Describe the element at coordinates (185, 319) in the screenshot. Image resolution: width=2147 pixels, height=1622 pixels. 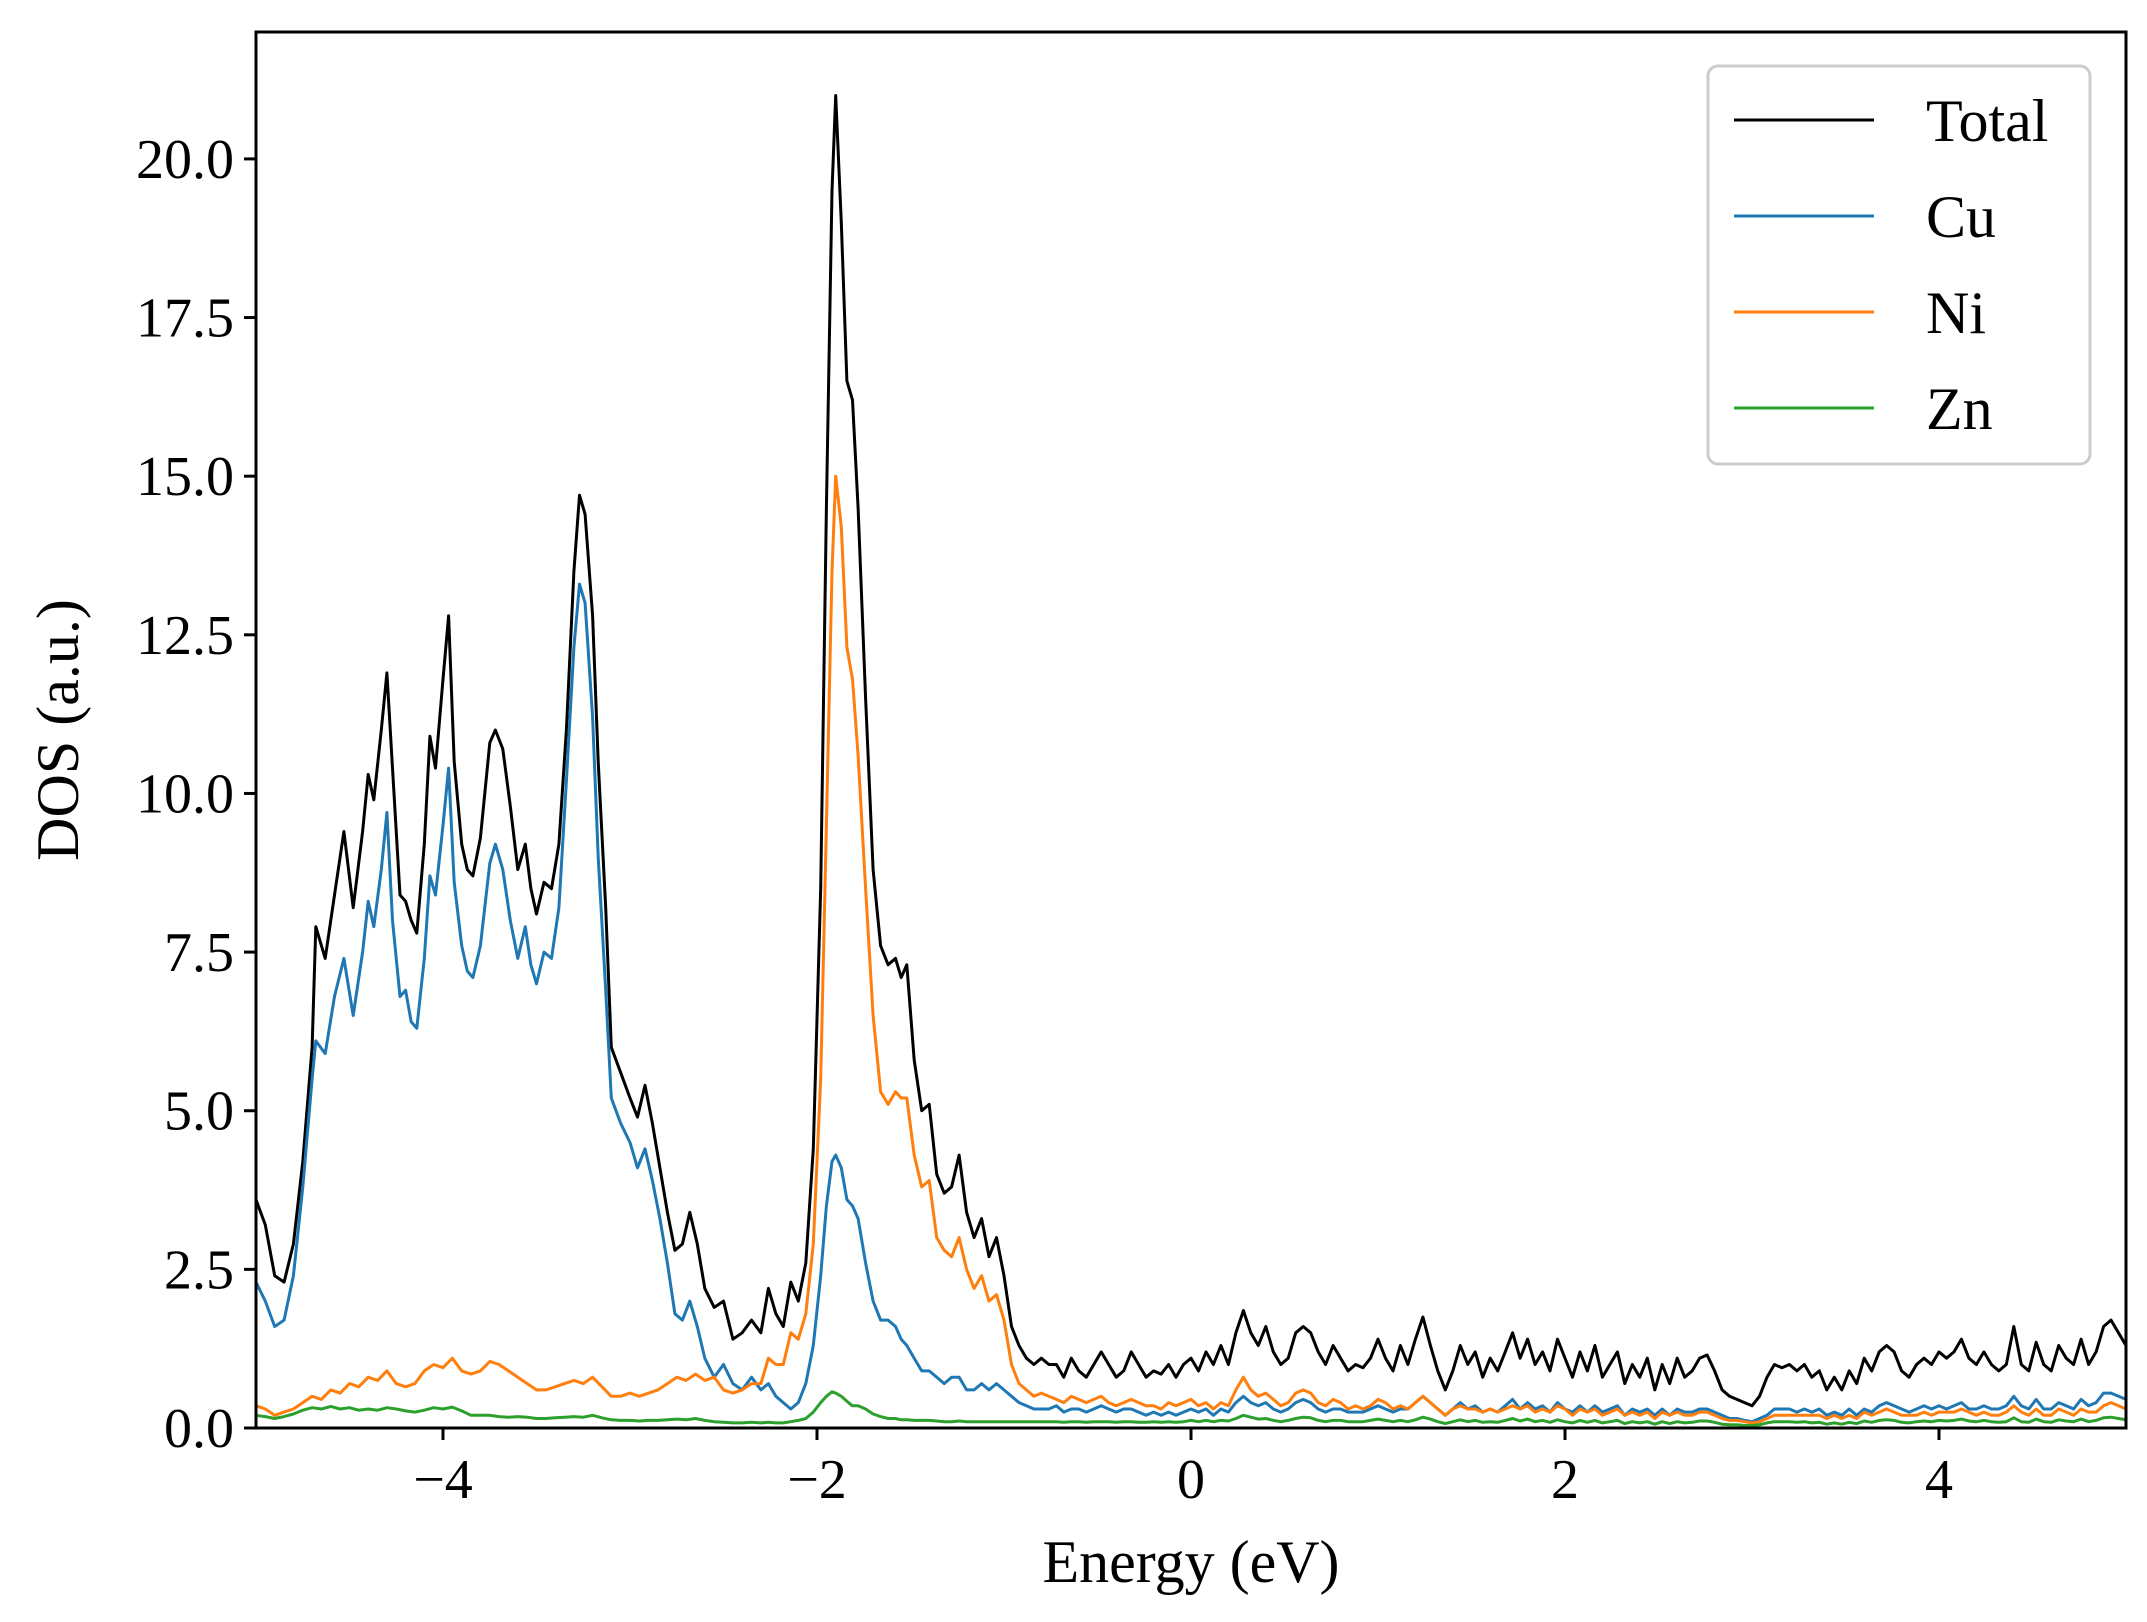
I see `y-tick-label: 17.5` at that location.